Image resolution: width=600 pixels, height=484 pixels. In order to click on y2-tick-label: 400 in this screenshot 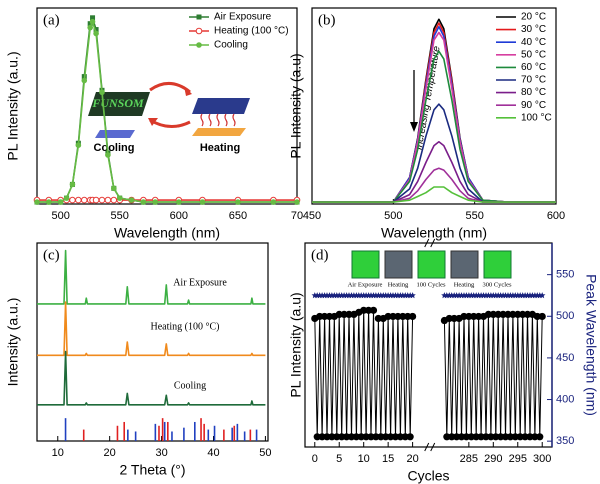, I will do `click(565, 399)`.